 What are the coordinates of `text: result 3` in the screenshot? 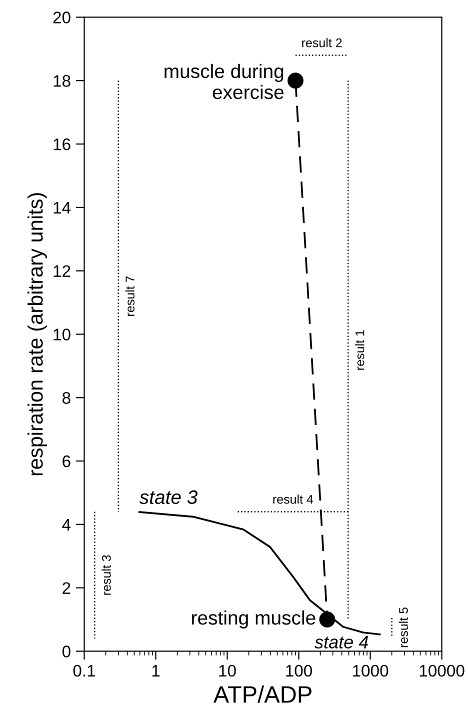 It's located at (106, 575).